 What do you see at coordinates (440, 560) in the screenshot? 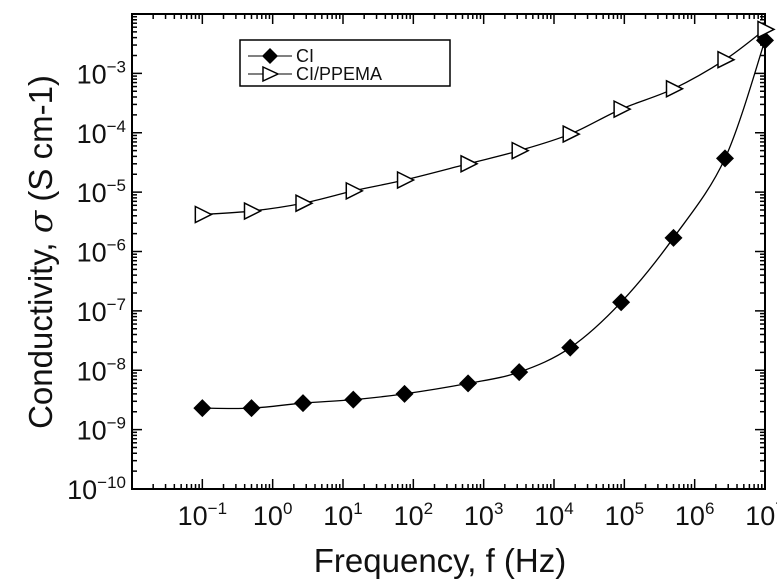
I see `x-axis-title: Frequency, f (Hz)` at bounding box center [440, 560].